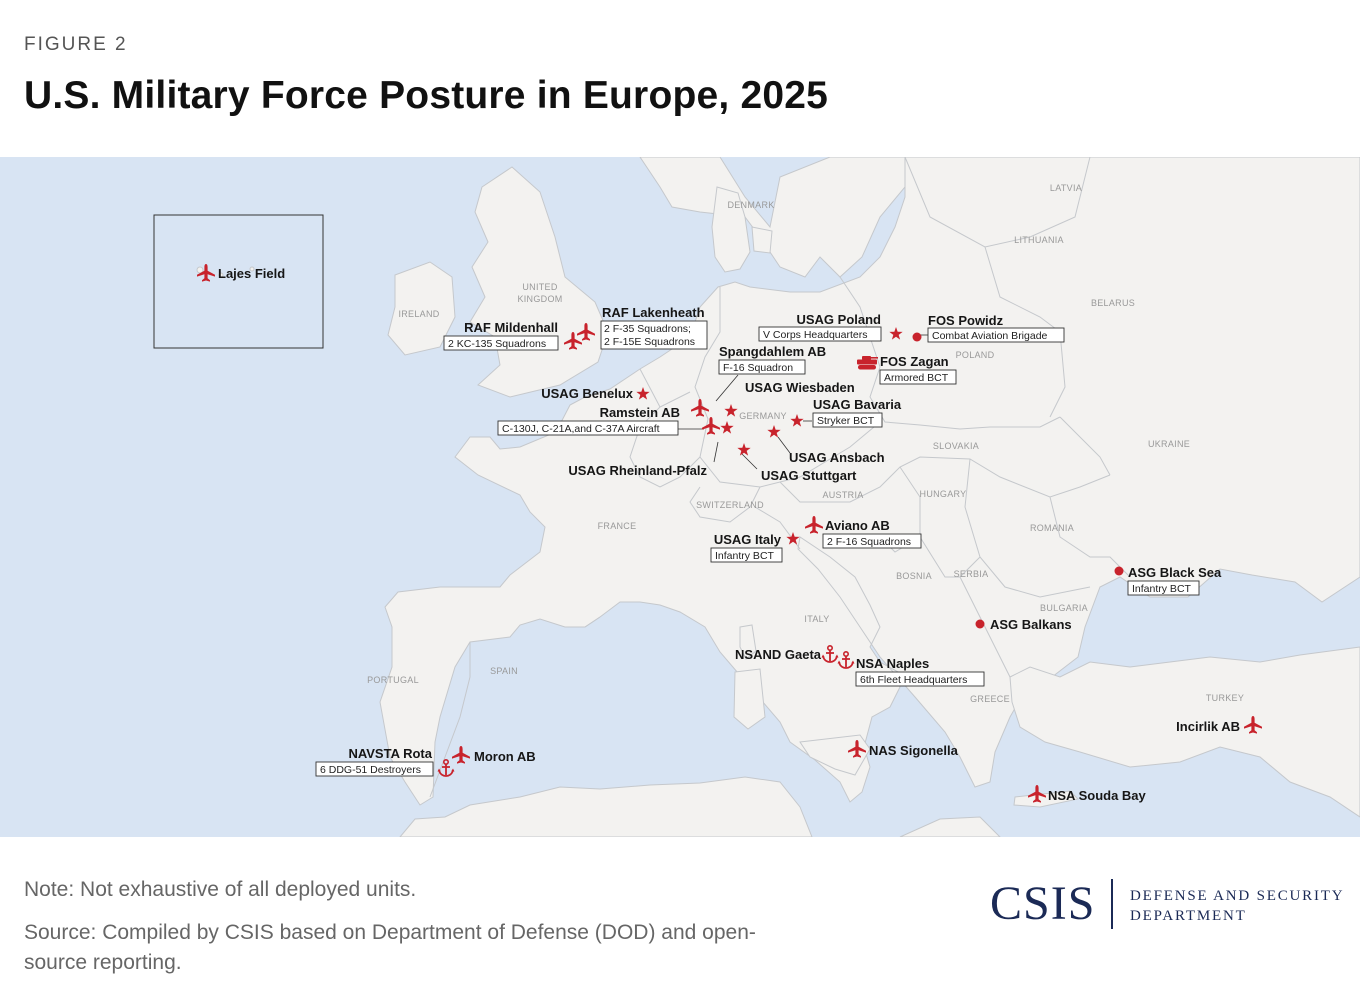 The width and height of the screenshot is (1360, 1008). What do you see at coordinates (581, 429) in the screenshot?
I see `unit-text: C-130J, C-21A,and C-37A Aircraft` at bounding box center [581, 429].